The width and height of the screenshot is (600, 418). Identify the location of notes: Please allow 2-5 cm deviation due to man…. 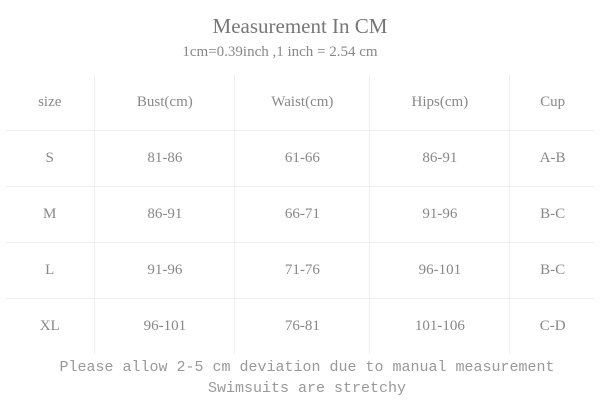
(300, 378).